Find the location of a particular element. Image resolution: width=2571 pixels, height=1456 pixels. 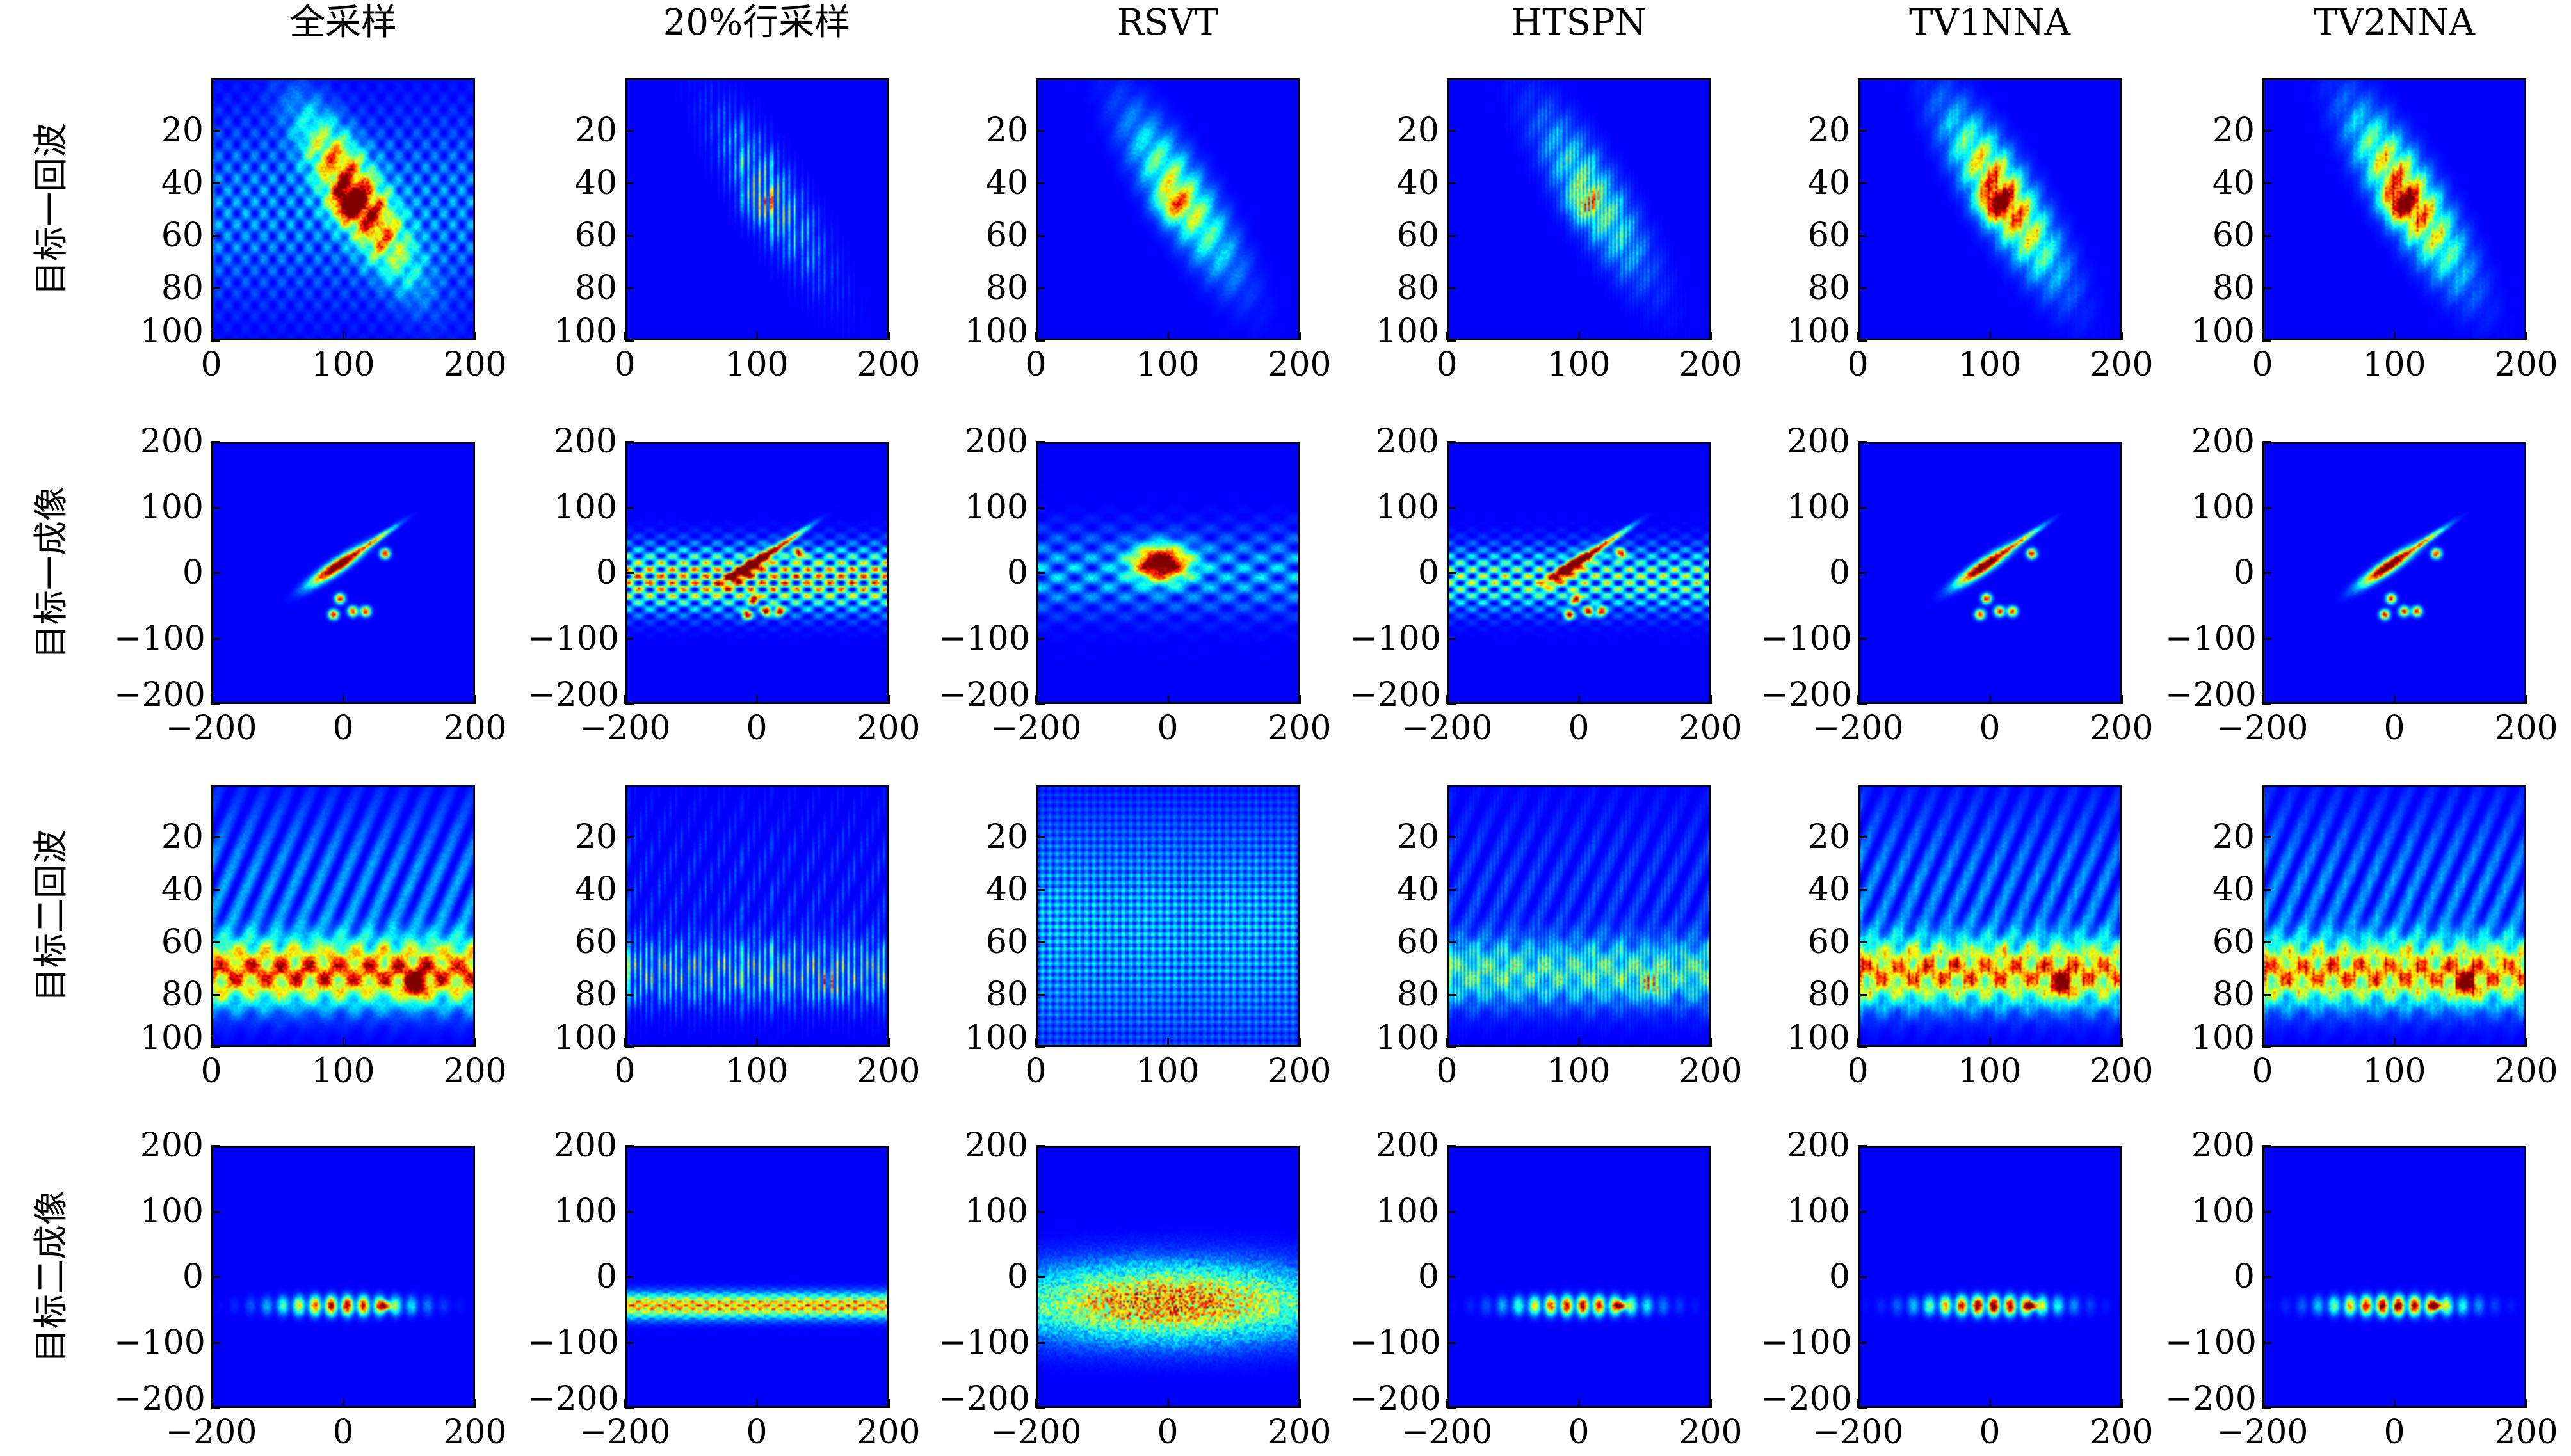

heatmap-canvas-r3-c5 is located at coordinates (2394, 1277).